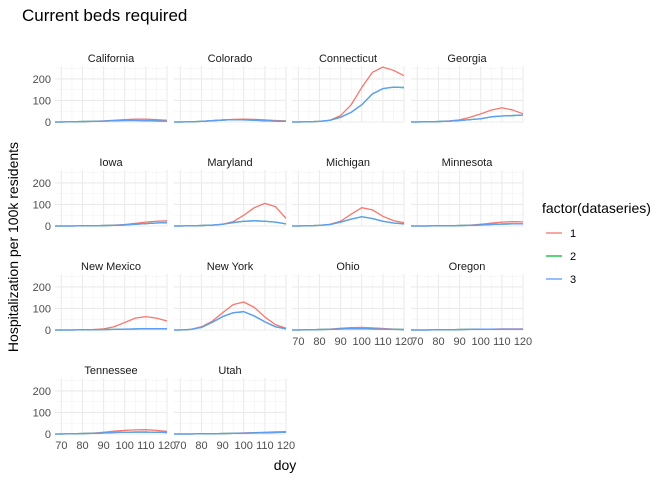  What do you see at coordinates (467, 267) in the screenshot?
I see `facet-strip-label: Oregon` at bounding box center [467, 267].